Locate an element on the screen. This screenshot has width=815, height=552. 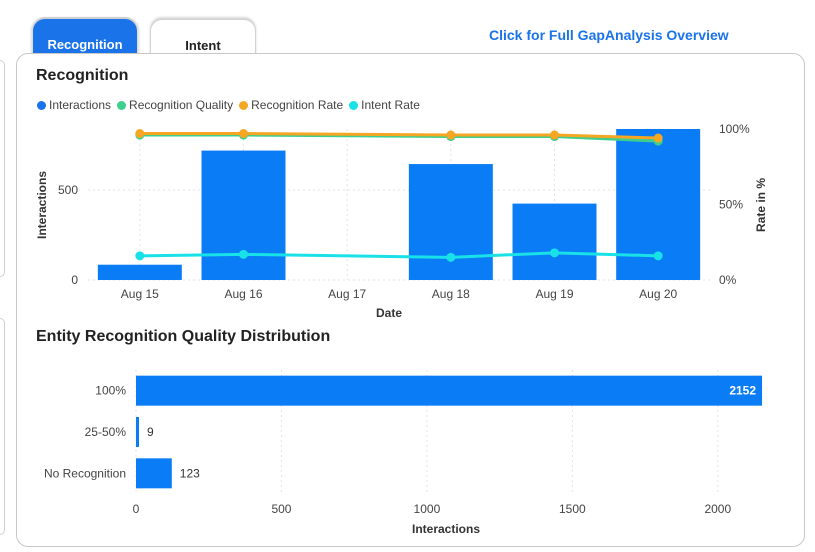
x-tick-label: 500 is located at coordinates (281, 509).